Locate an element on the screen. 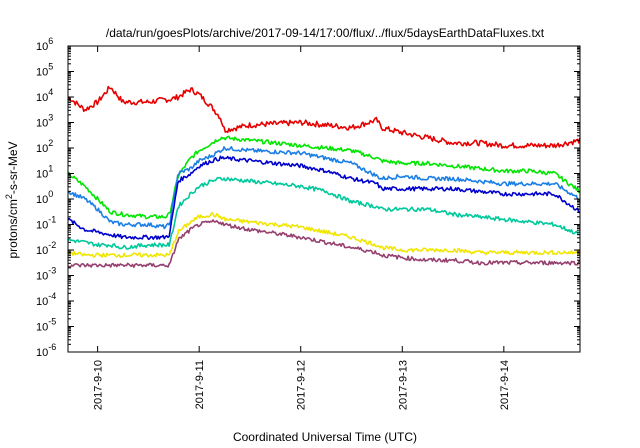 Image resolution: width=640 pixels, height=448 pixels. y-tick-label-exponent: 6 is located at coordinates (50, 41).